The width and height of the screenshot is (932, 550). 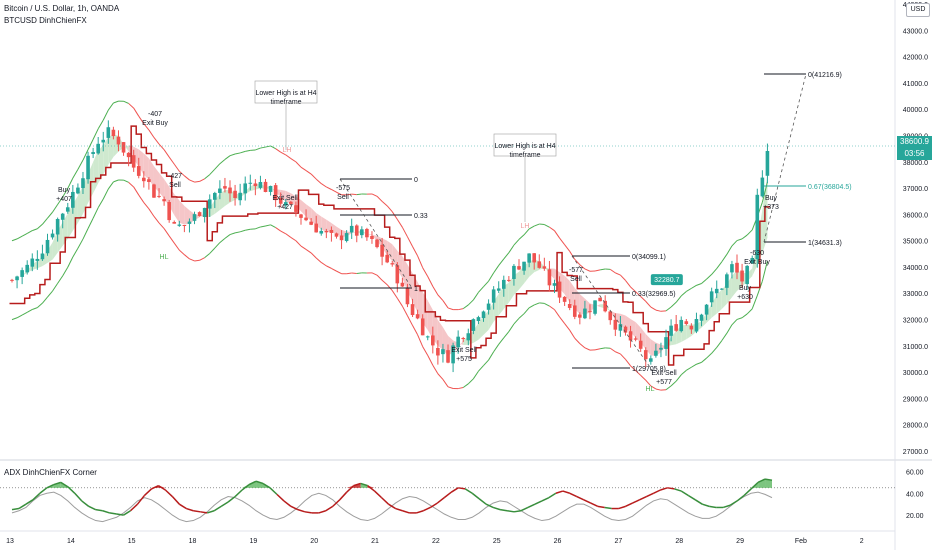 What do you see at coordinates (421, 216) in the screenshot?
I see `fib-level-label: 0.33` at bounding box center [421, 216].